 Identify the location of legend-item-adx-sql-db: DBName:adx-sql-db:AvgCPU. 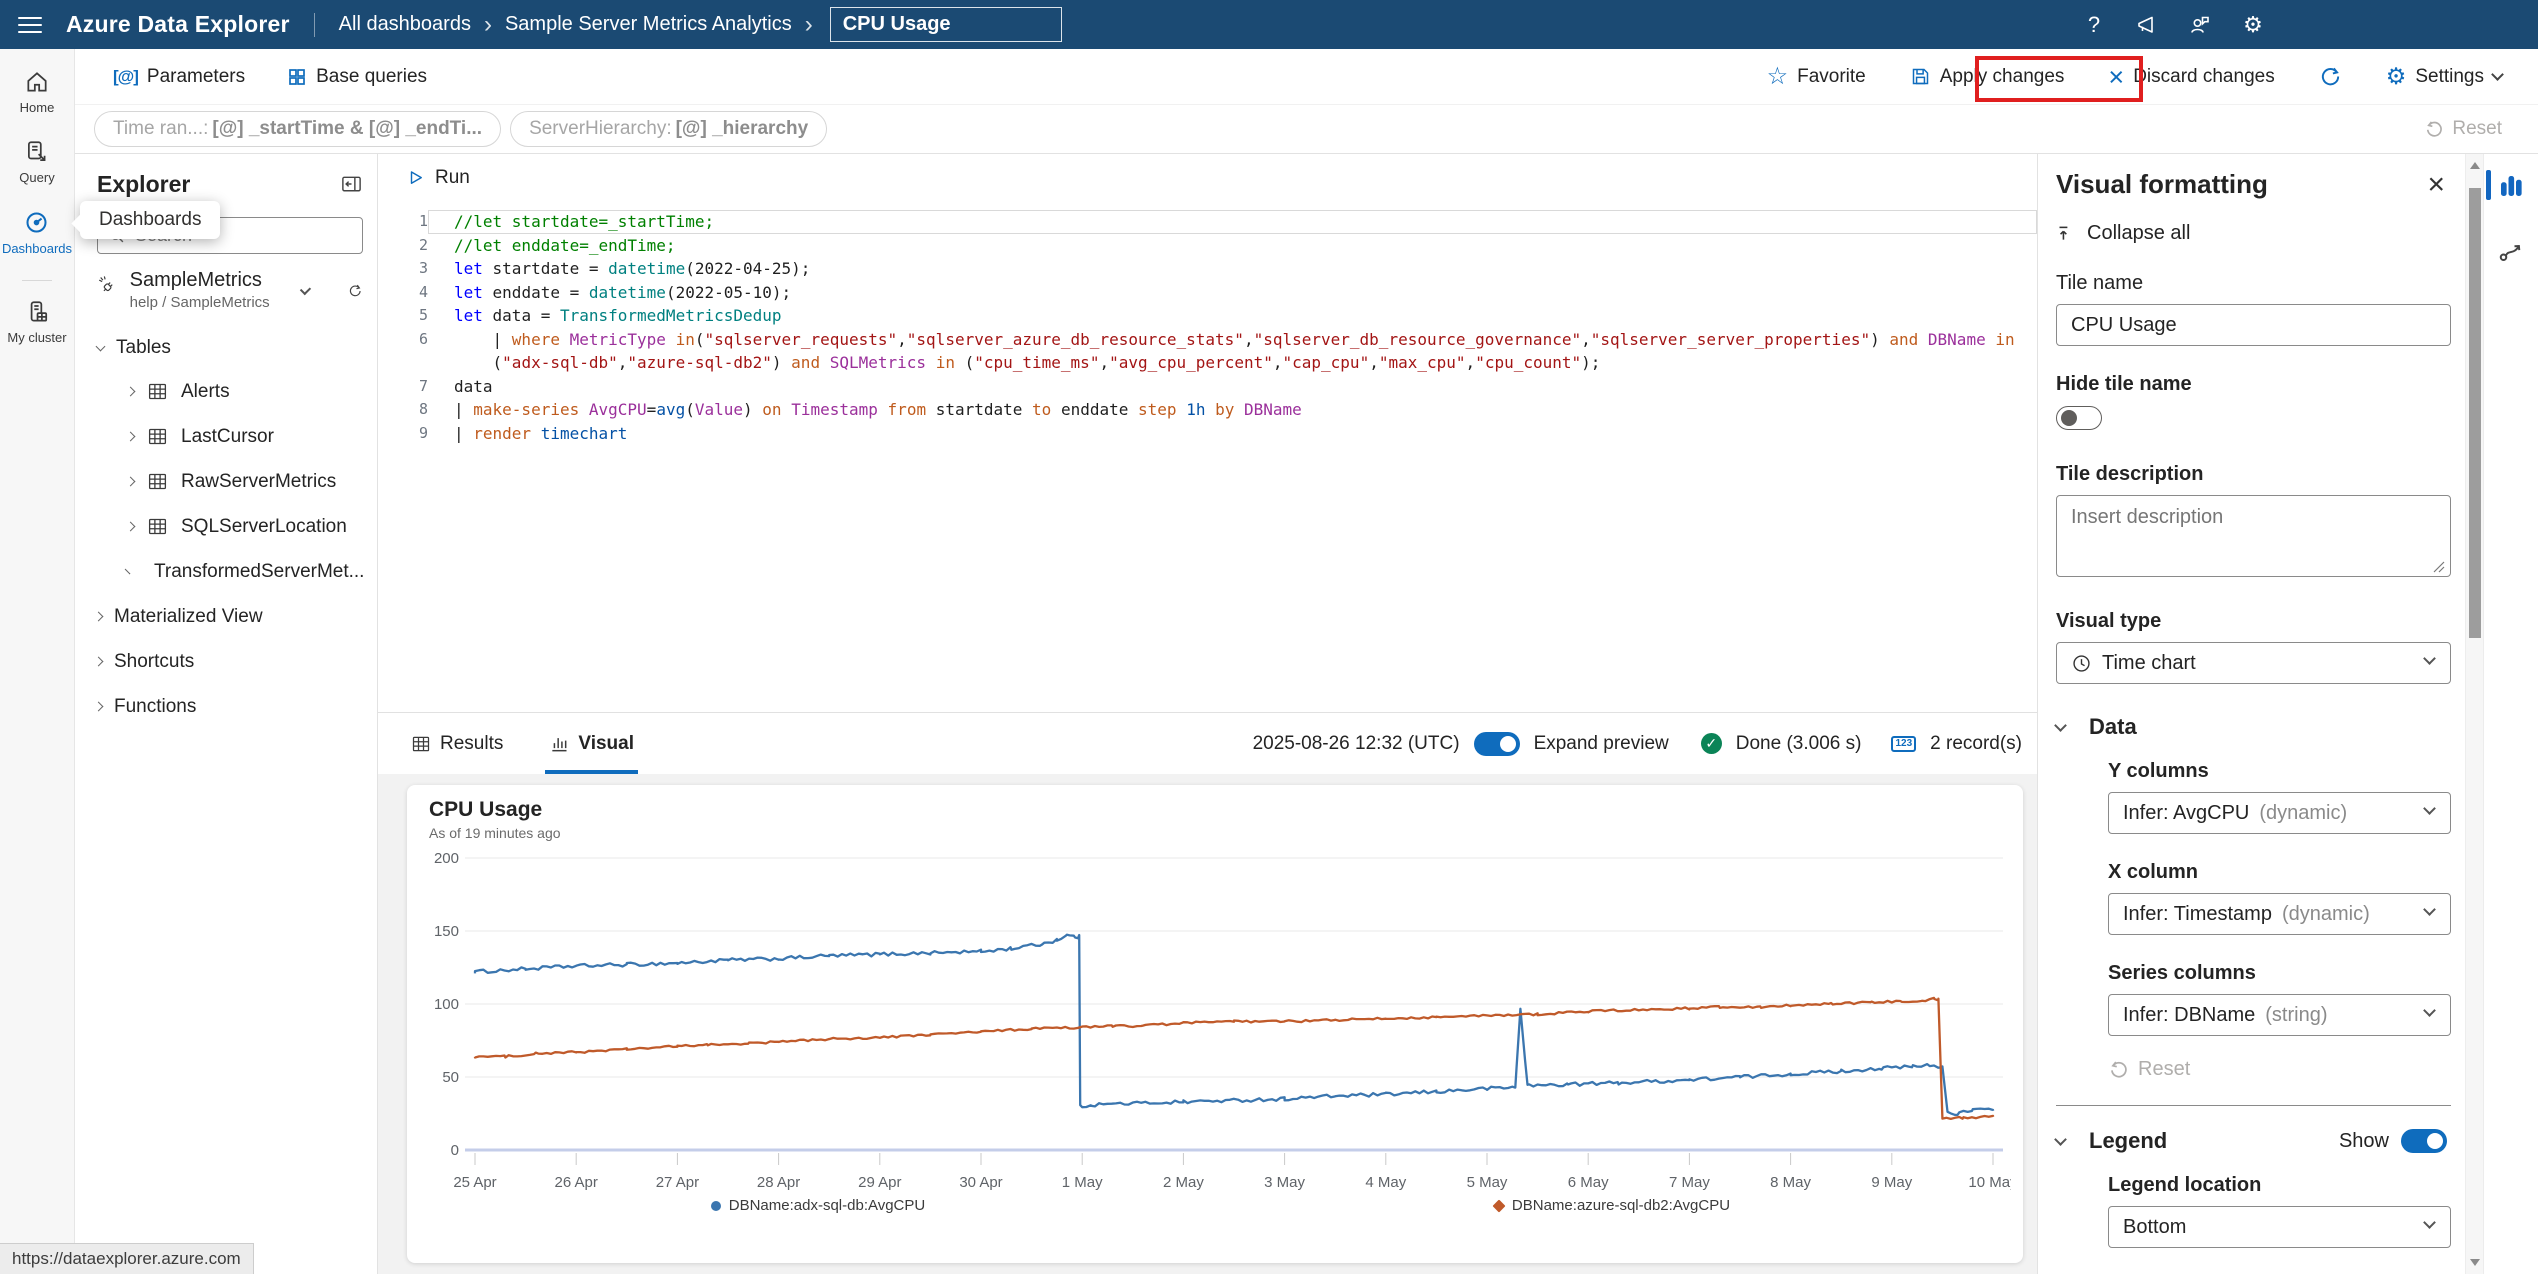
(818, 1205).